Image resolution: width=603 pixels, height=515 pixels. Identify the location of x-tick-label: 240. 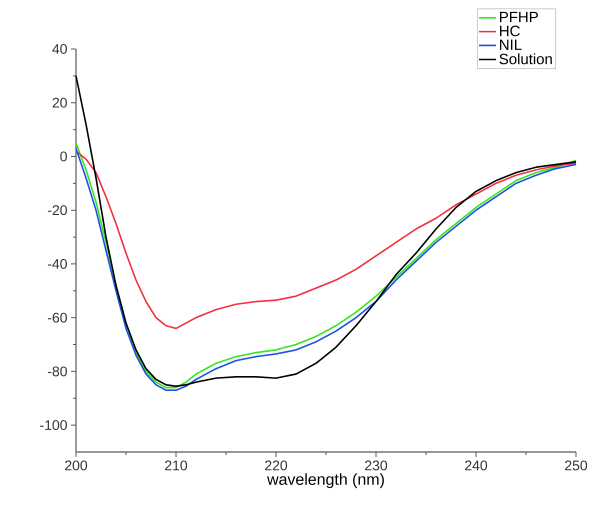
(476, 465).